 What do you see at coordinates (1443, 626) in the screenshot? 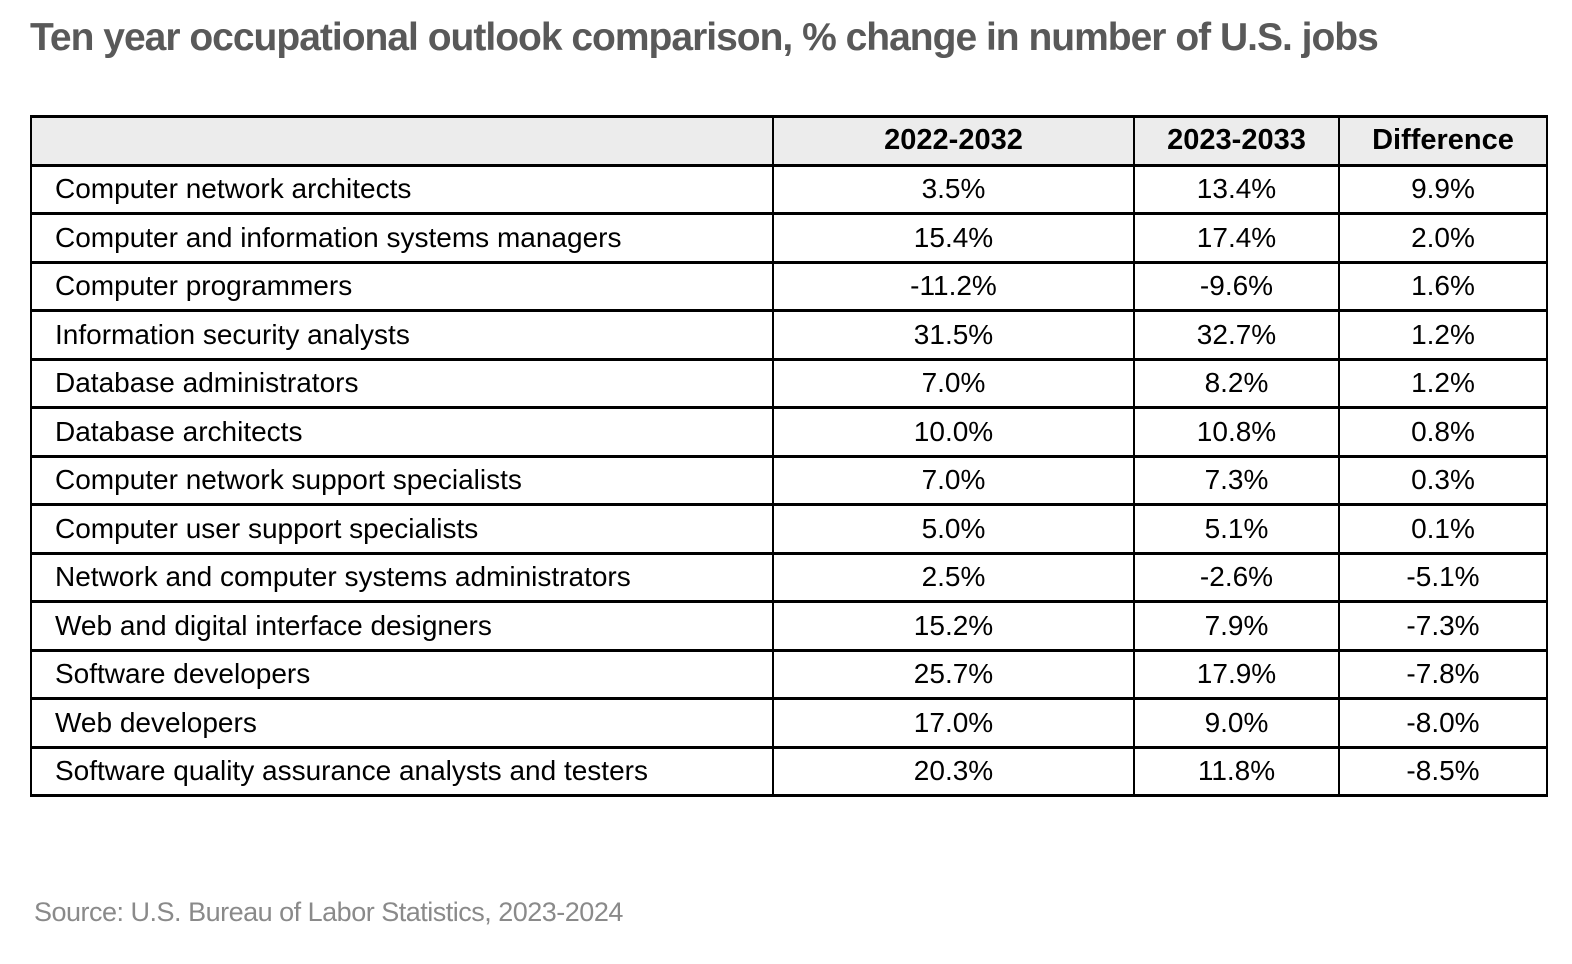
I see `value-cell: -7.3%` at bounding box center [1443, 626].